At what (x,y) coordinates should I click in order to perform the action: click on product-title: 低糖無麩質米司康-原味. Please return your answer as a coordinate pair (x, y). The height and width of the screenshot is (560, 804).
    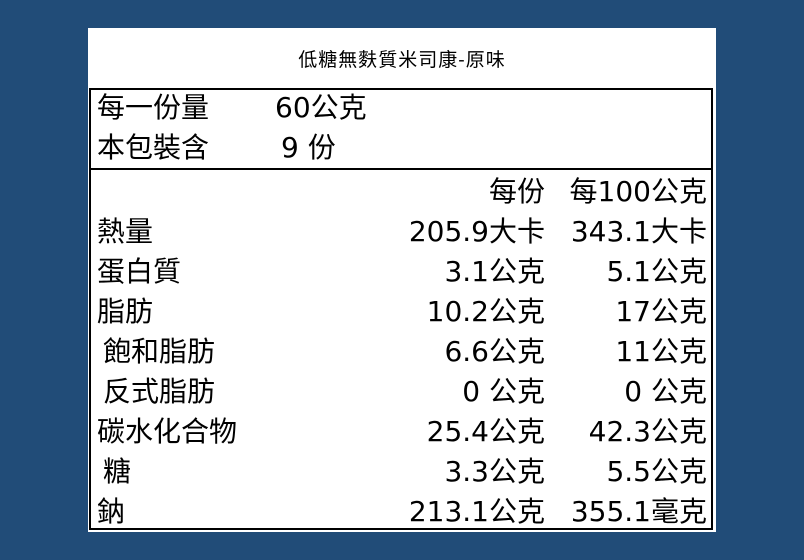
    Looking at the image, I should click on (402, 60).